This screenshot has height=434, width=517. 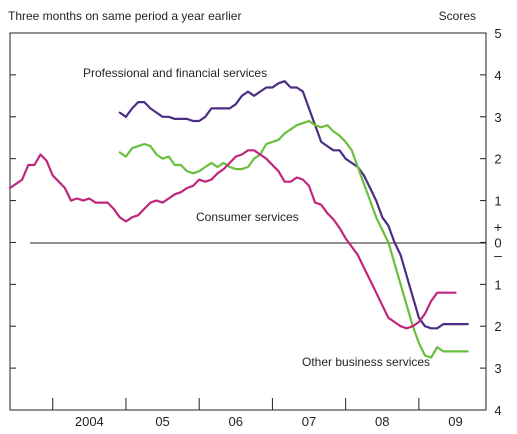 I want to click on x-tick-label: 09, so click(x=455, y=421).